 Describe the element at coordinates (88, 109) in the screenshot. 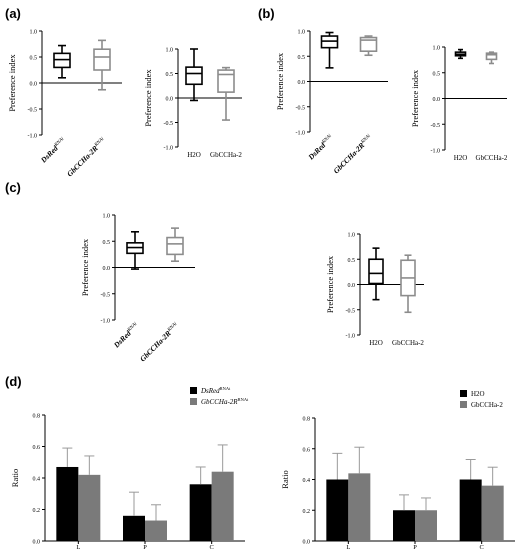

I see `box-2: GbCCHa-2RRNAi` at that location.